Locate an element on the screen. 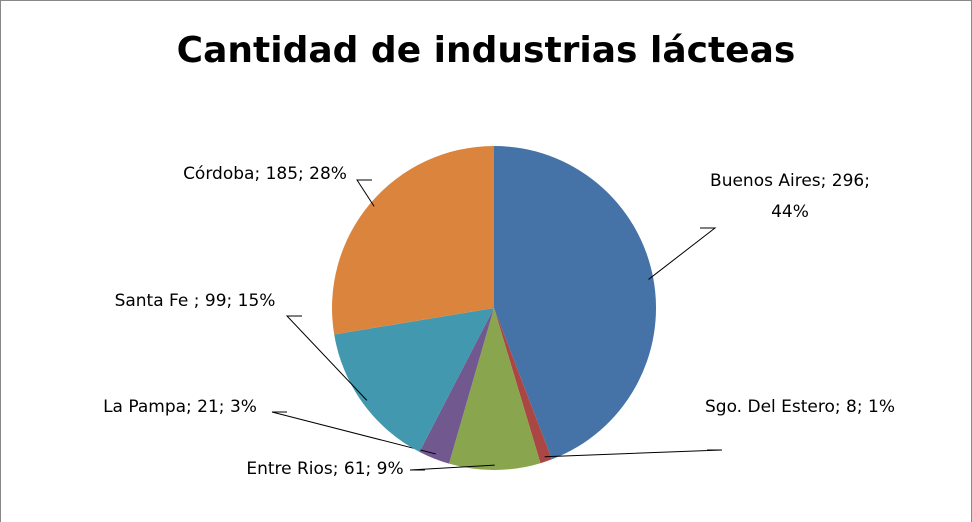  data-label: Buenos Aires; 296; 44% is located at coordinates (790, 197).